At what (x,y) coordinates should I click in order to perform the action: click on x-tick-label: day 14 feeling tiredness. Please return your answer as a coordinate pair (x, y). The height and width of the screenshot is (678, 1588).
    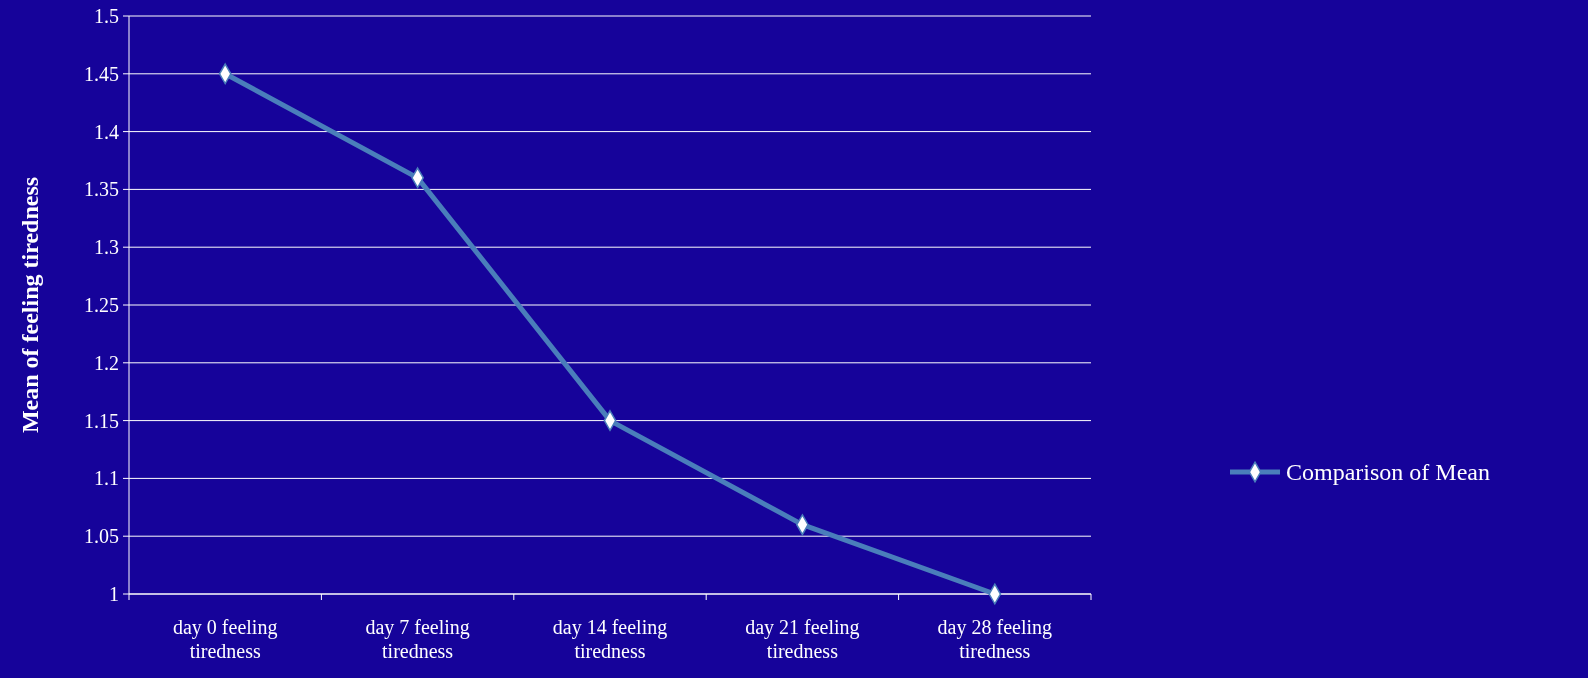
    Looking at the image, I should click on (610, 639).